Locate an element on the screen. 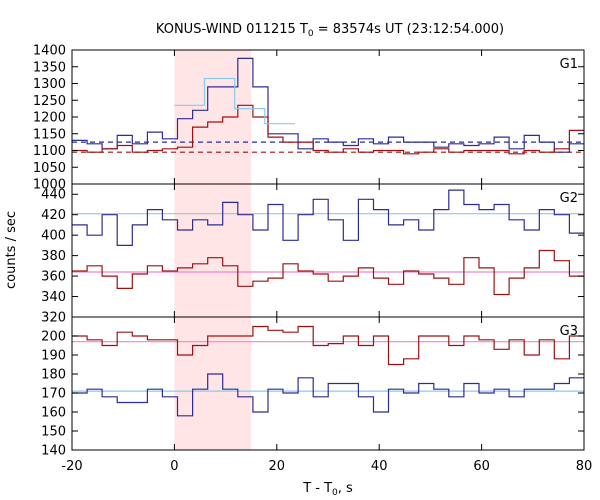 The image size is (600, 500). y-tick-label: 180 is located at coordinates (53, 375).